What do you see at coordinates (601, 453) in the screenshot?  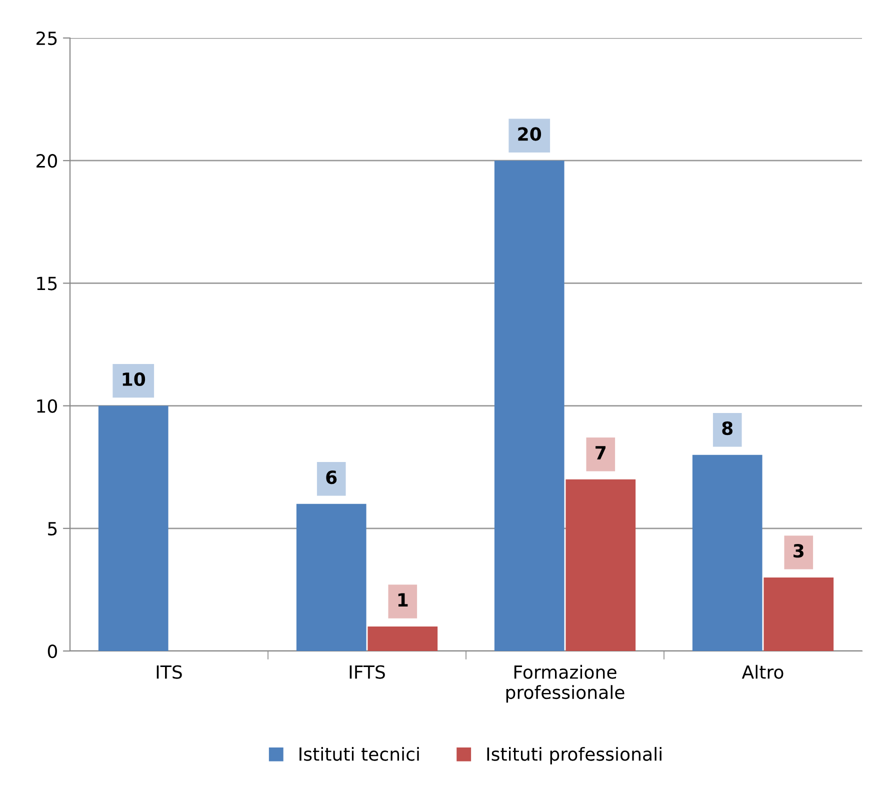 I see `data-label: 7` at bounding box center [601, 453].